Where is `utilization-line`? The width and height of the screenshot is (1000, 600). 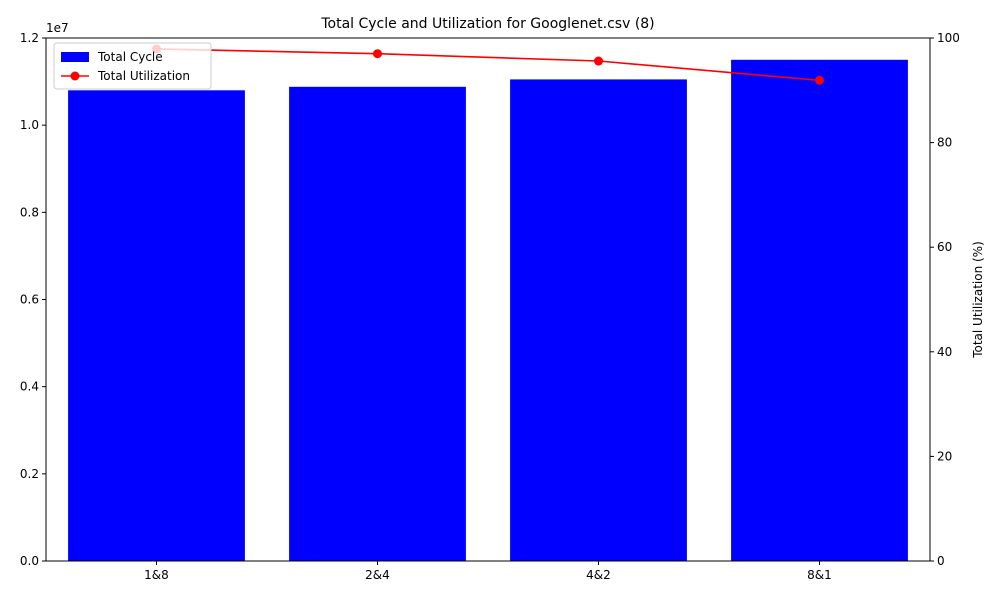 utilization-line is located at coordinates (488, 65).